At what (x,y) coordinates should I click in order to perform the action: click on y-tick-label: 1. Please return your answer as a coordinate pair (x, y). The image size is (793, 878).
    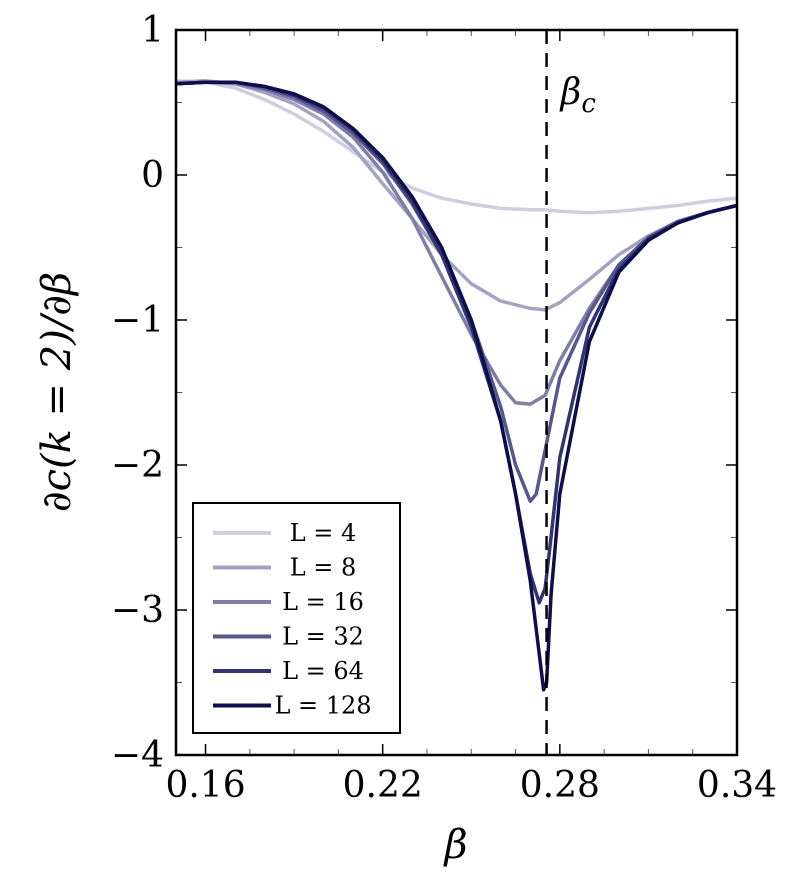
    Looking at the image, I should click on (152, 30).